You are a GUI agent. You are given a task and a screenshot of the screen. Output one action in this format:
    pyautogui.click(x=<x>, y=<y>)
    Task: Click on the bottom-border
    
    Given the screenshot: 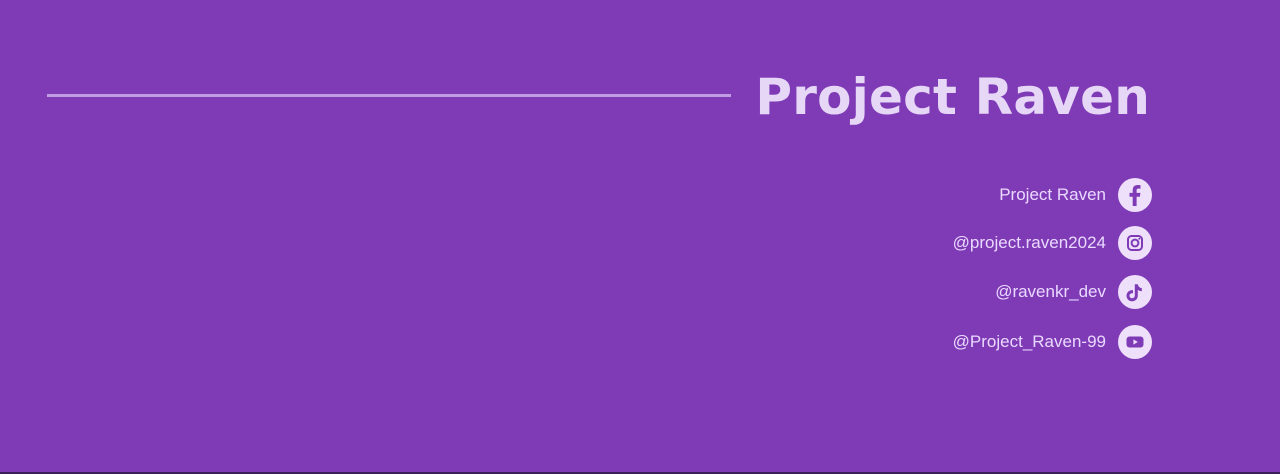 What is the action you would take?
    pyautogui.click(x=640, y=473)
    